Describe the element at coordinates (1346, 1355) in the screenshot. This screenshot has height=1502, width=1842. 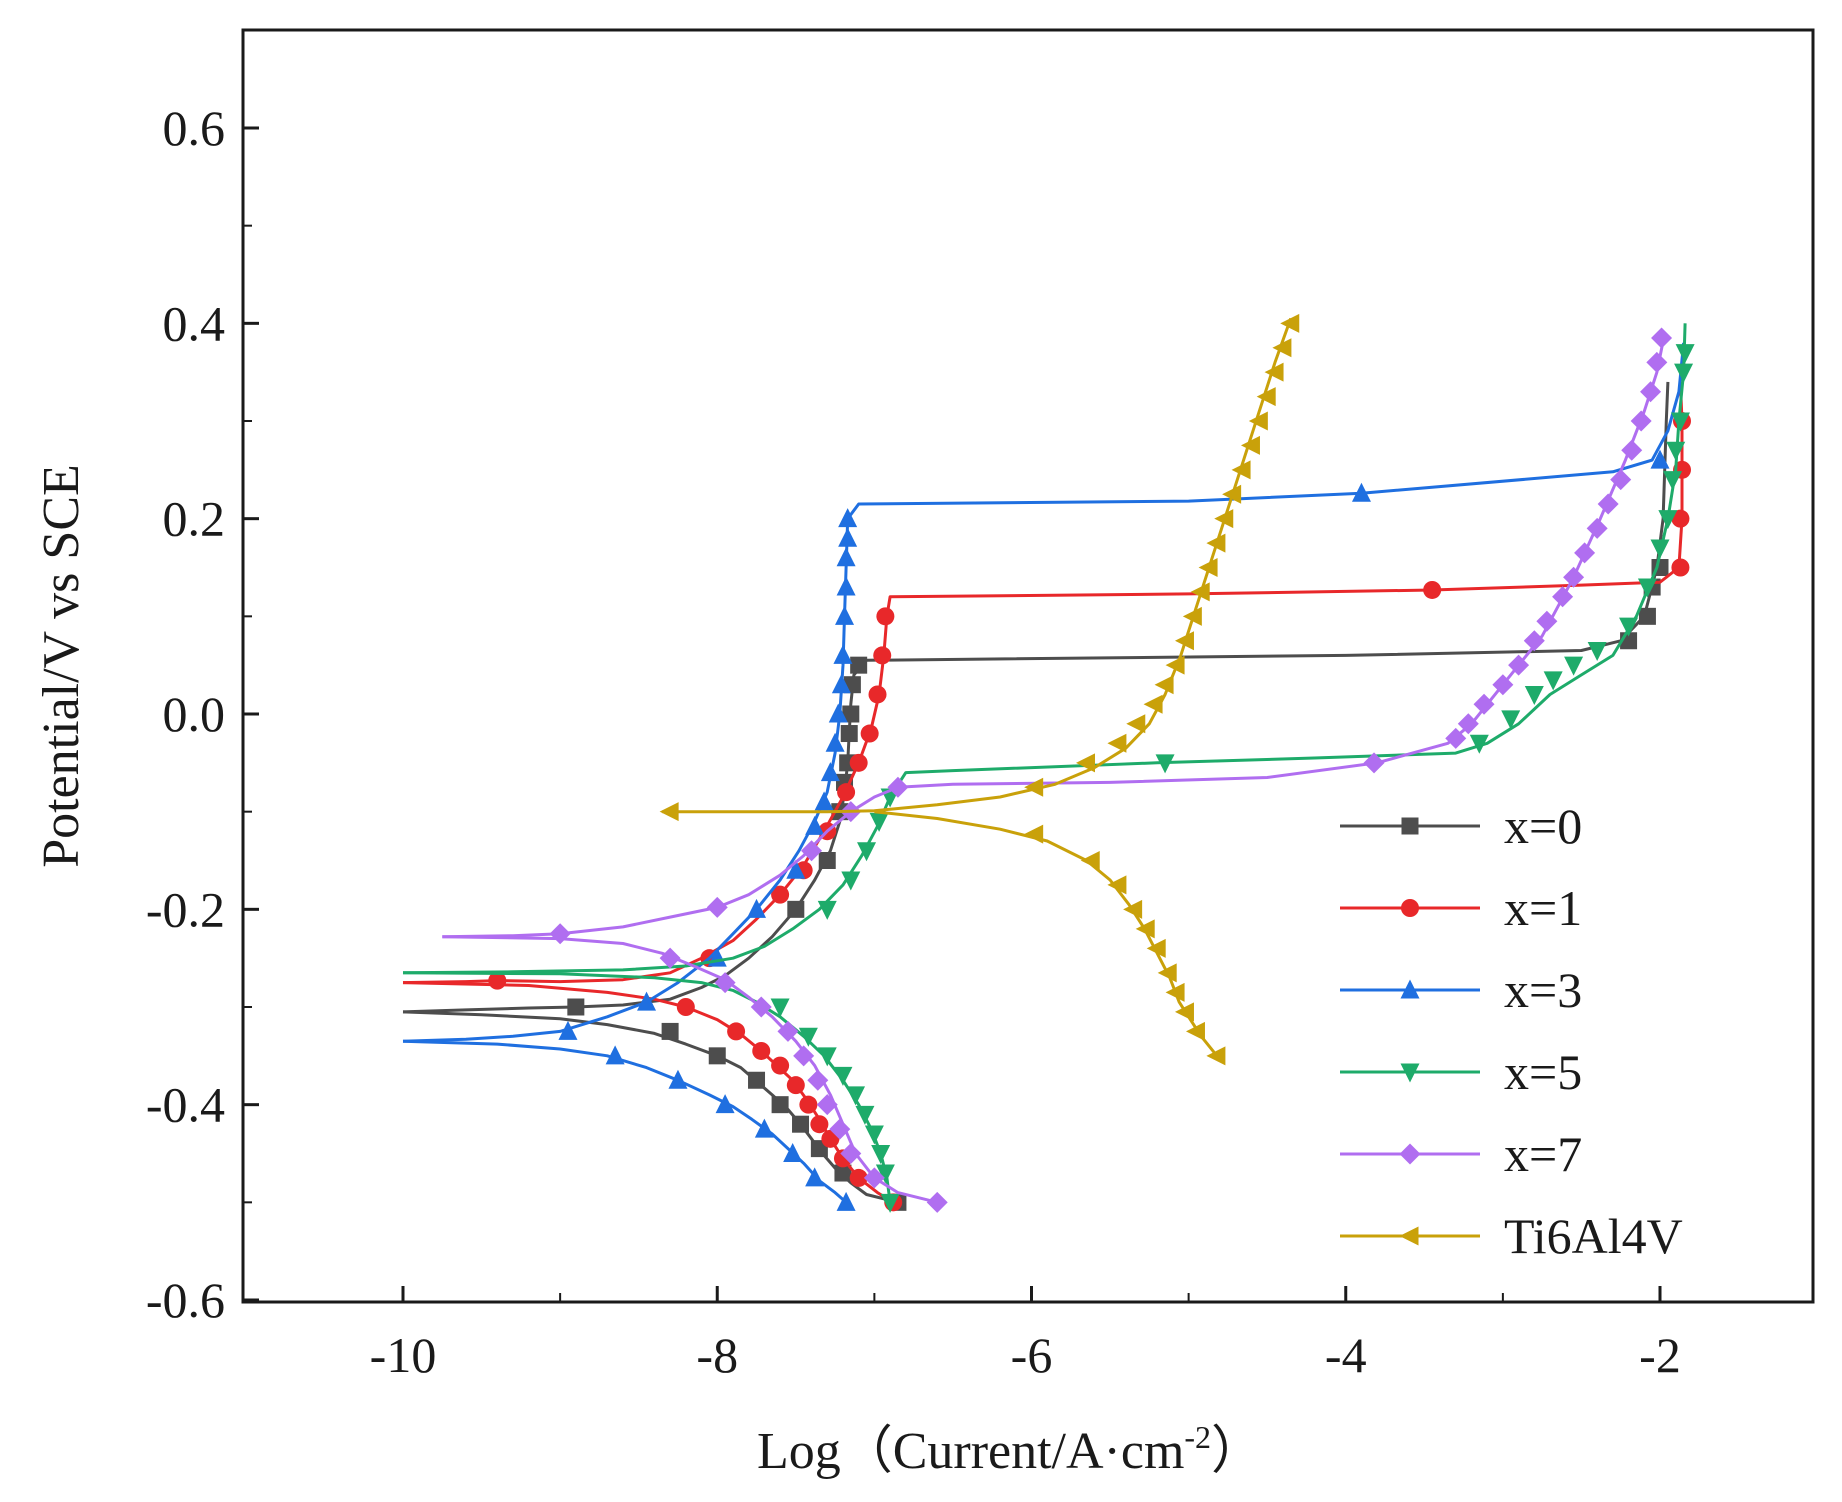
I see `x-tick-label: -4` at that location.